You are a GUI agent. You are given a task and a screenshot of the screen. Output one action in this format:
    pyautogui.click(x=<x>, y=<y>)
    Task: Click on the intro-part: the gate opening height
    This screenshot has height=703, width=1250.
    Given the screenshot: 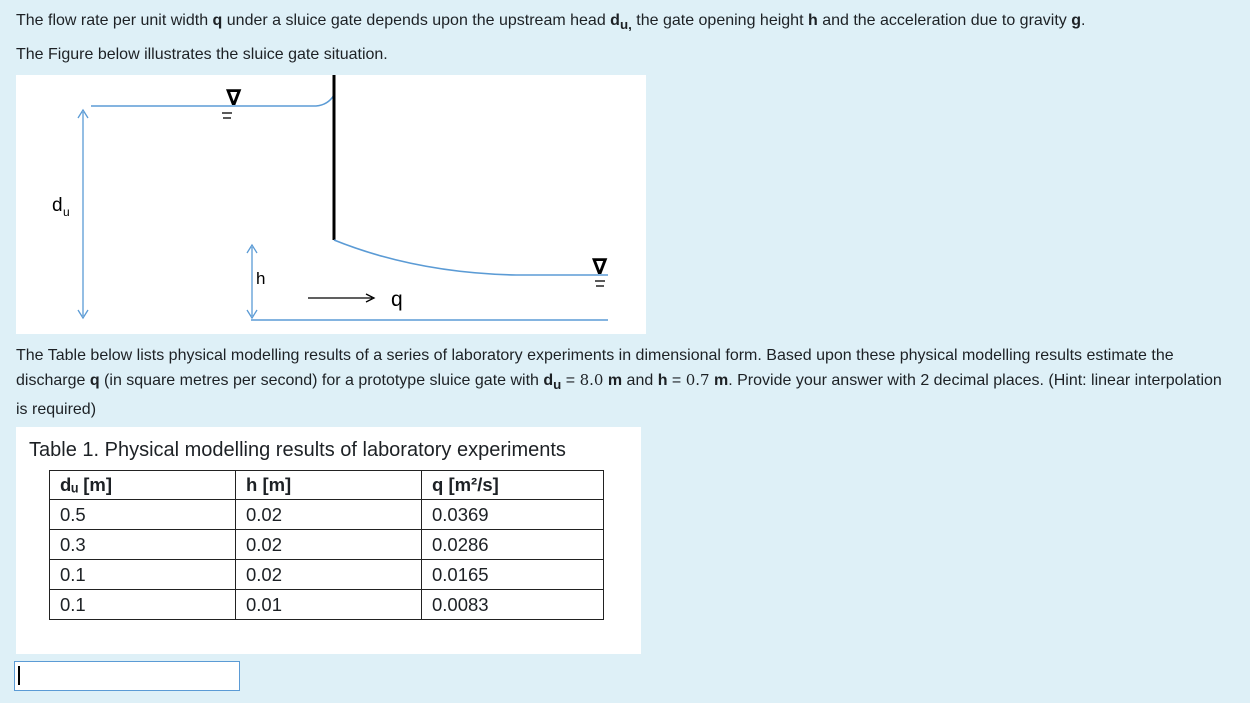 What is the action you would take?
    pyautogui.click(x=719, y=20)
    